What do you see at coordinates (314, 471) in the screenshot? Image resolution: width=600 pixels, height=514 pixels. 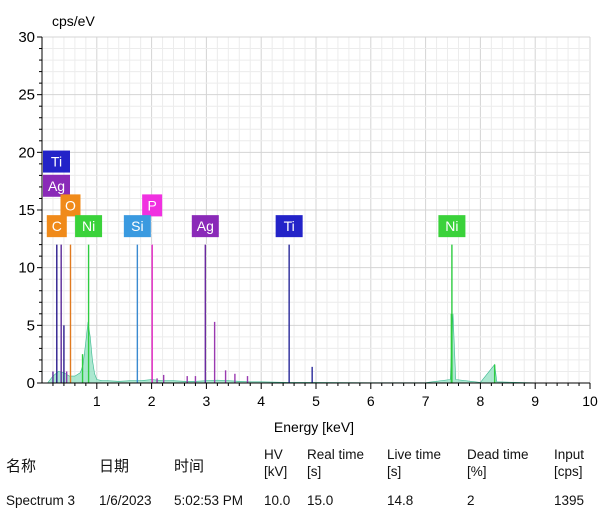 I see `header-real-time-unit: [s]` at bounding box center [314, 471].